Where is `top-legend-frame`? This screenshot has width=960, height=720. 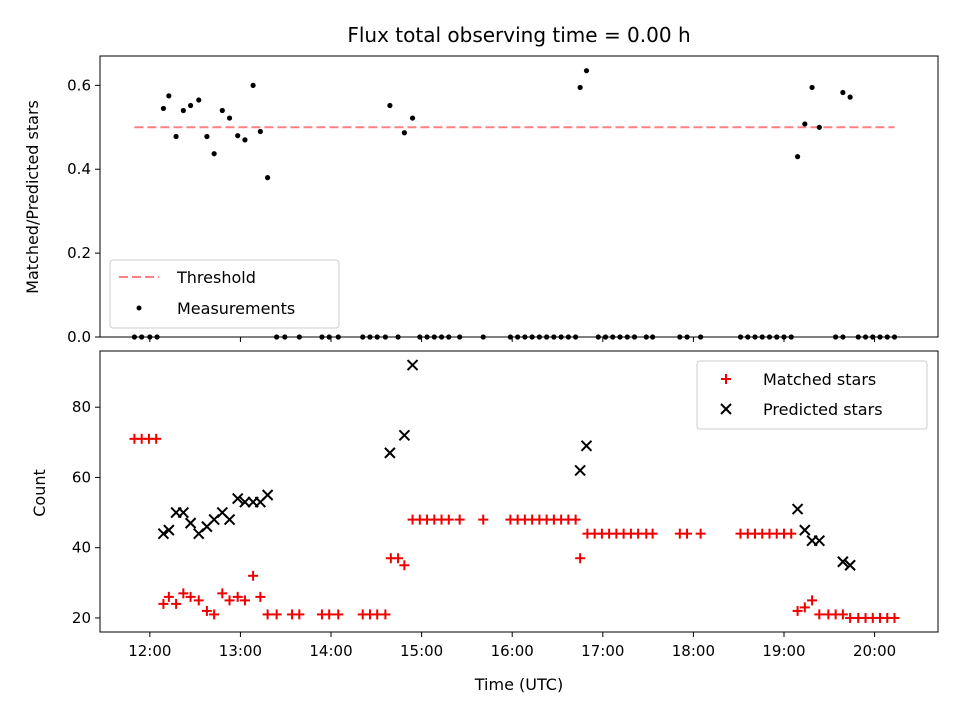 top-legend-frame is located at coordinates (224, 294).